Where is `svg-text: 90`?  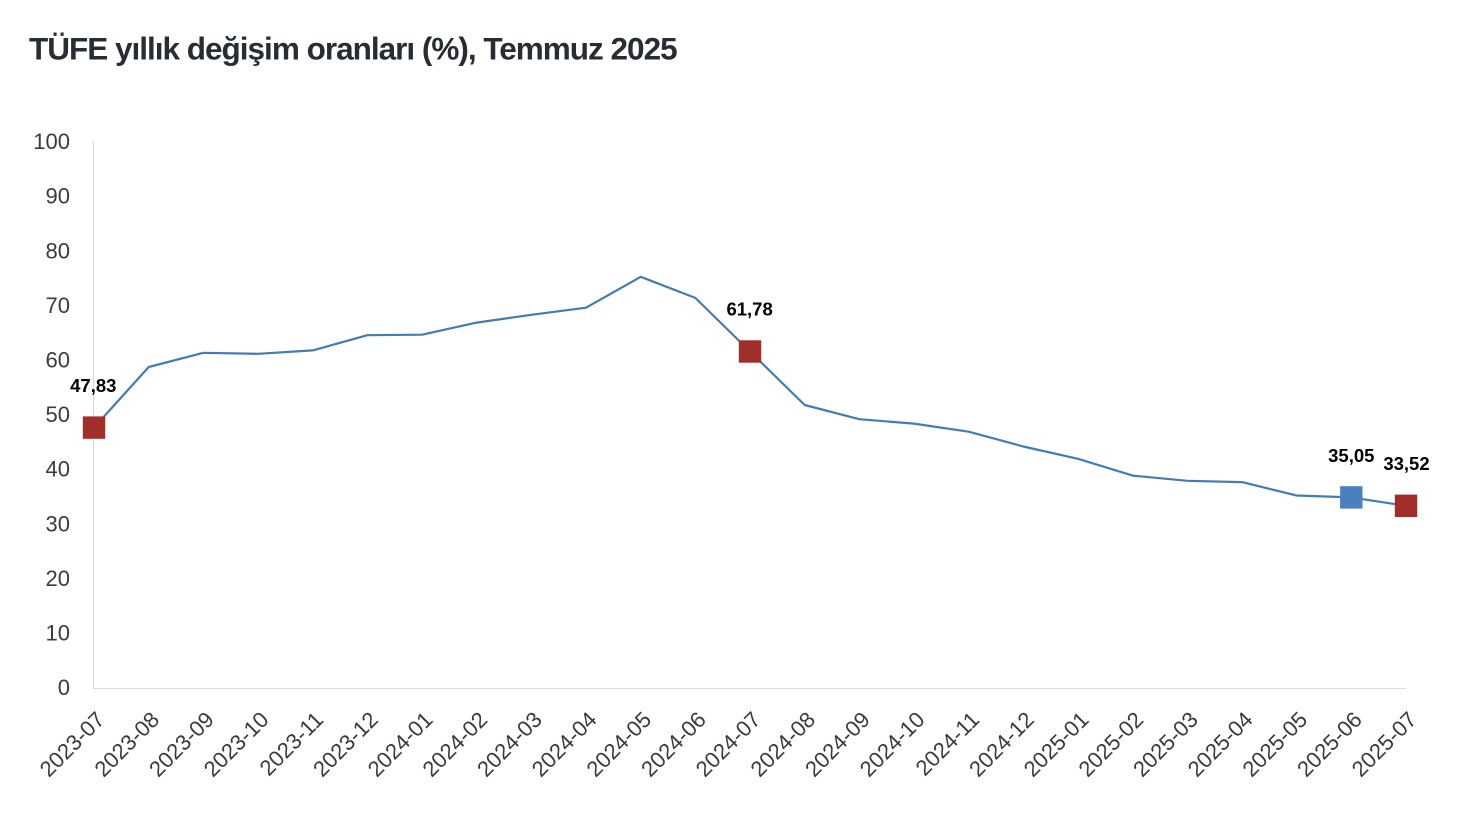 svg-text: 90 is located at coordinates (58, 196).